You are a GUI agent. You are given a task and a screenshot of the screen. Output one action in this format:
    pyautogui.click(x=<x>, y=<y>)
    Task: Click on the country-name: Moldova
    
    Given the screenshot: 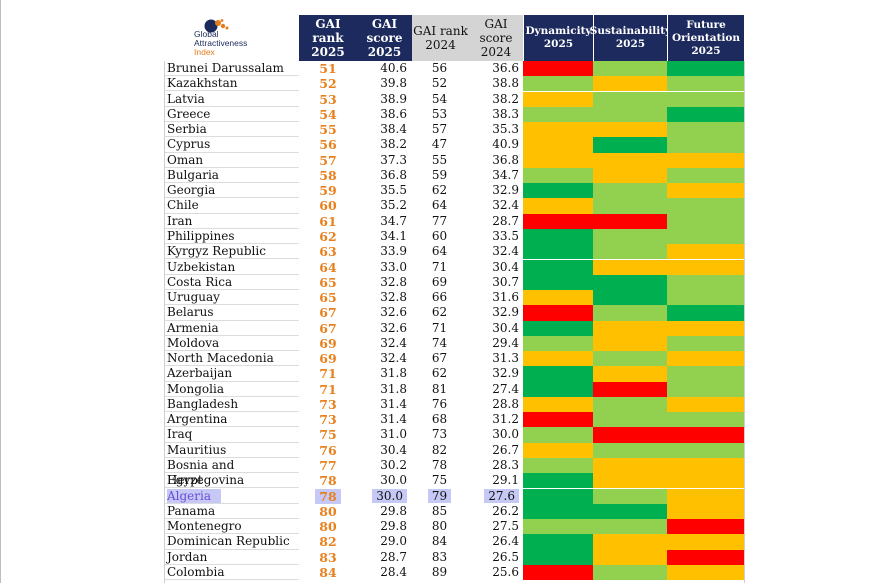 What is the action you would take?
    pyautogui.click(x=232, y=344)
    